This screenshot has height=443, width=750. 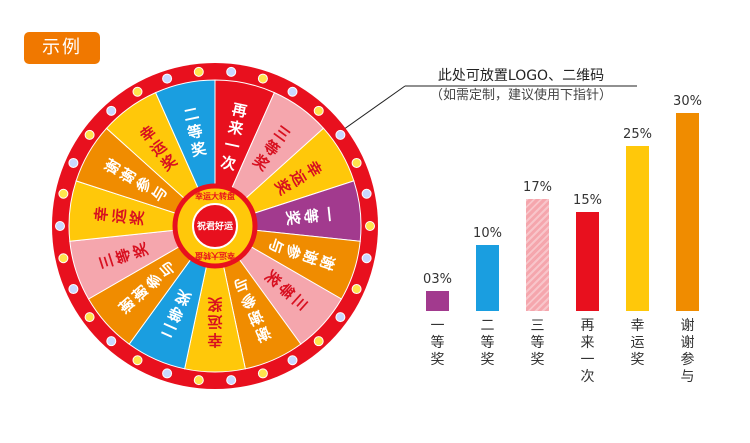 I want to click on bar-category-label: 二等奖, so click(x=487, y=343).